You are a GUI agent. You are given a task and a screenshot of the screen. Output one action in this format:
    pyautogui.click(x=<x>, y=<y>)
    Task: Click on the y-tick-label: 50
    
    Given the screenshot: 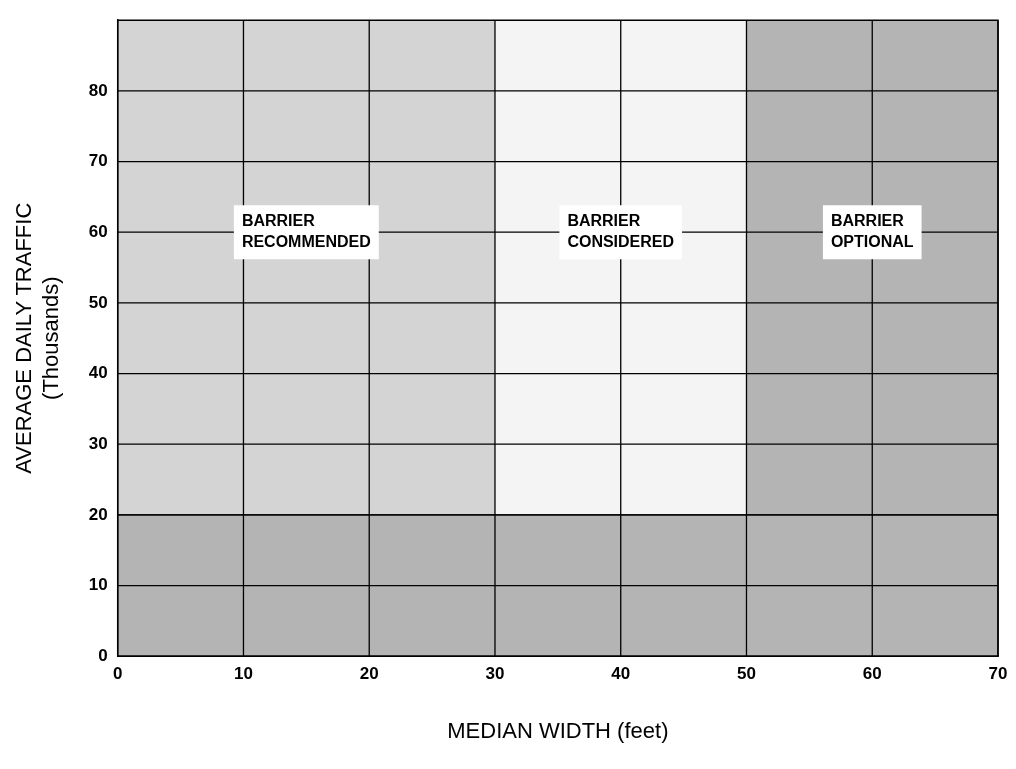 What is the action you would take?
    pyautogui.click(x=98, y=302)
    